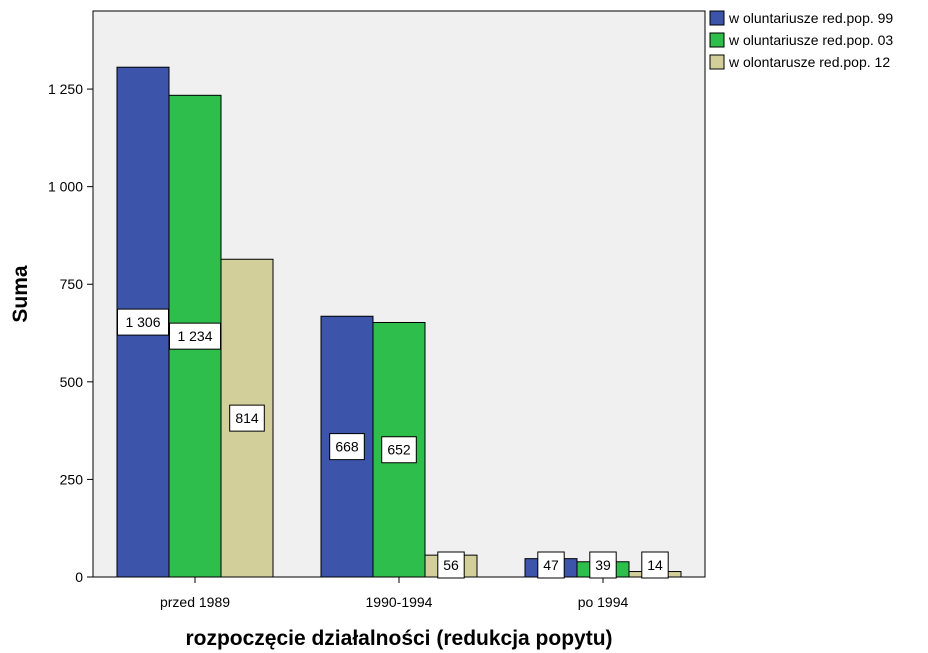  I want to click on y-axis-title: Suma, so click(20, 294).